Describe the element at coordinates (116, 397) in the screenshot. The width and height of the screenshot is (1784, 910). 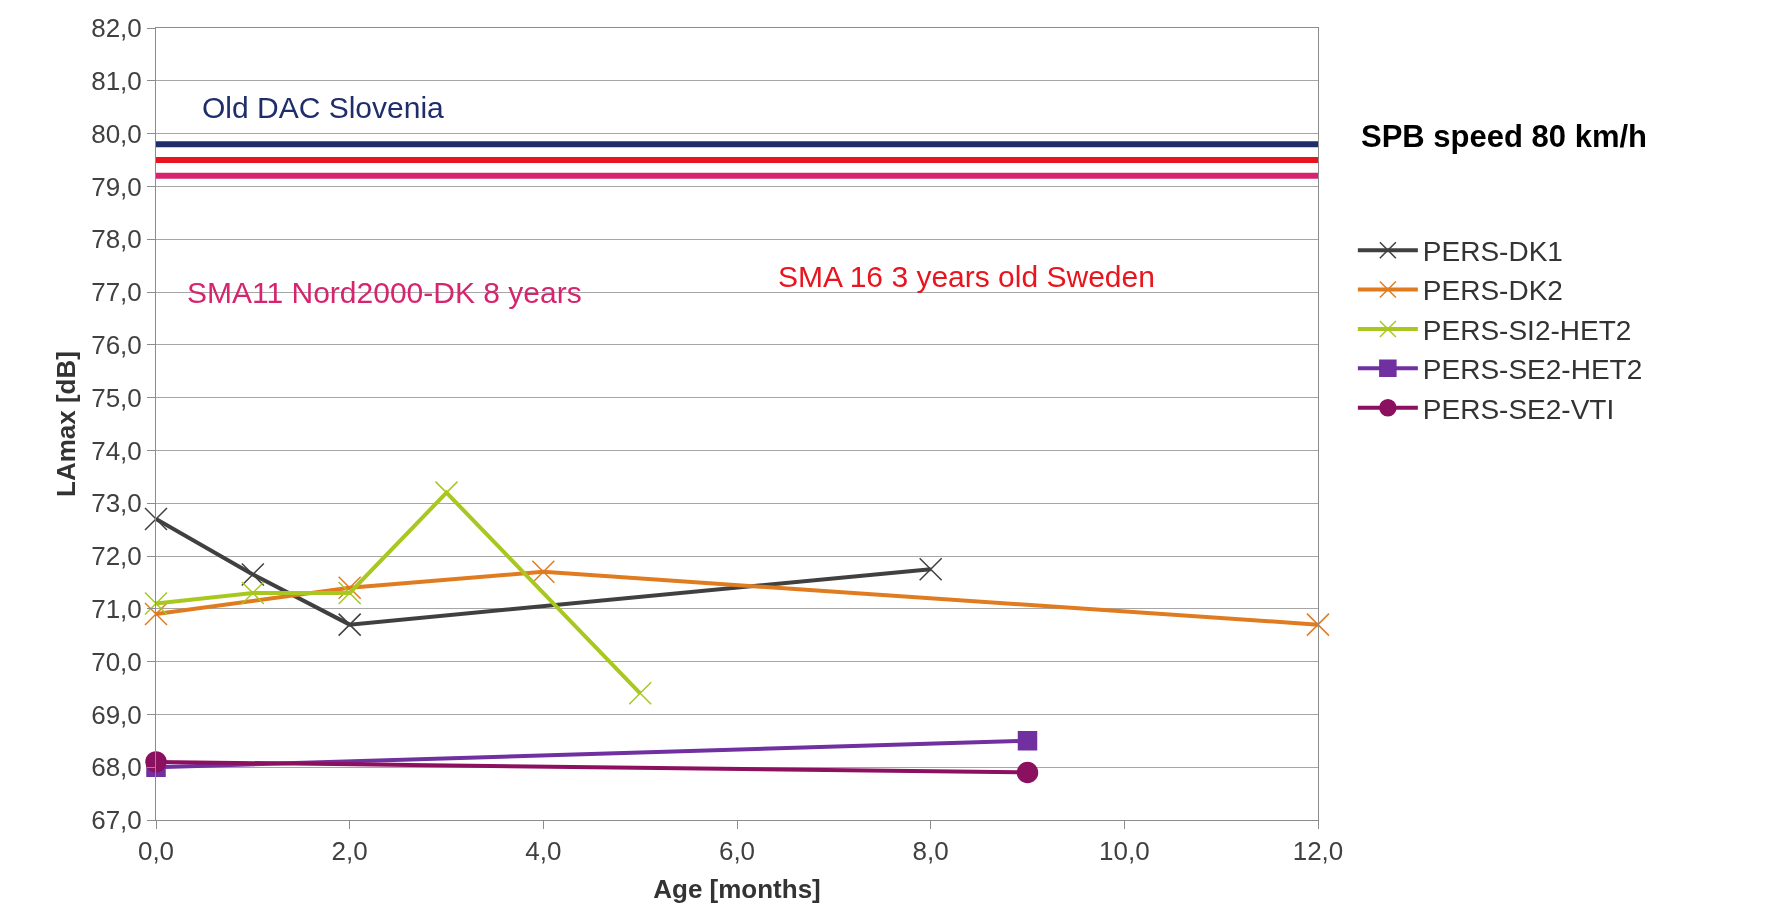
I see `y-tick-label: 75,0` at that location.